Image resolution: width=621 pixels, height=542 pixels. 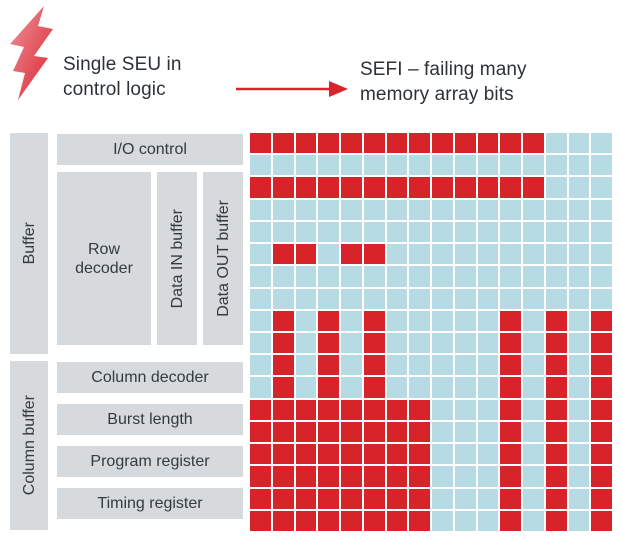 What do you see at coordinates (29, 243) in the screenshot?
I see `buffer-label: Buffer` at bounding box center [29, 243].